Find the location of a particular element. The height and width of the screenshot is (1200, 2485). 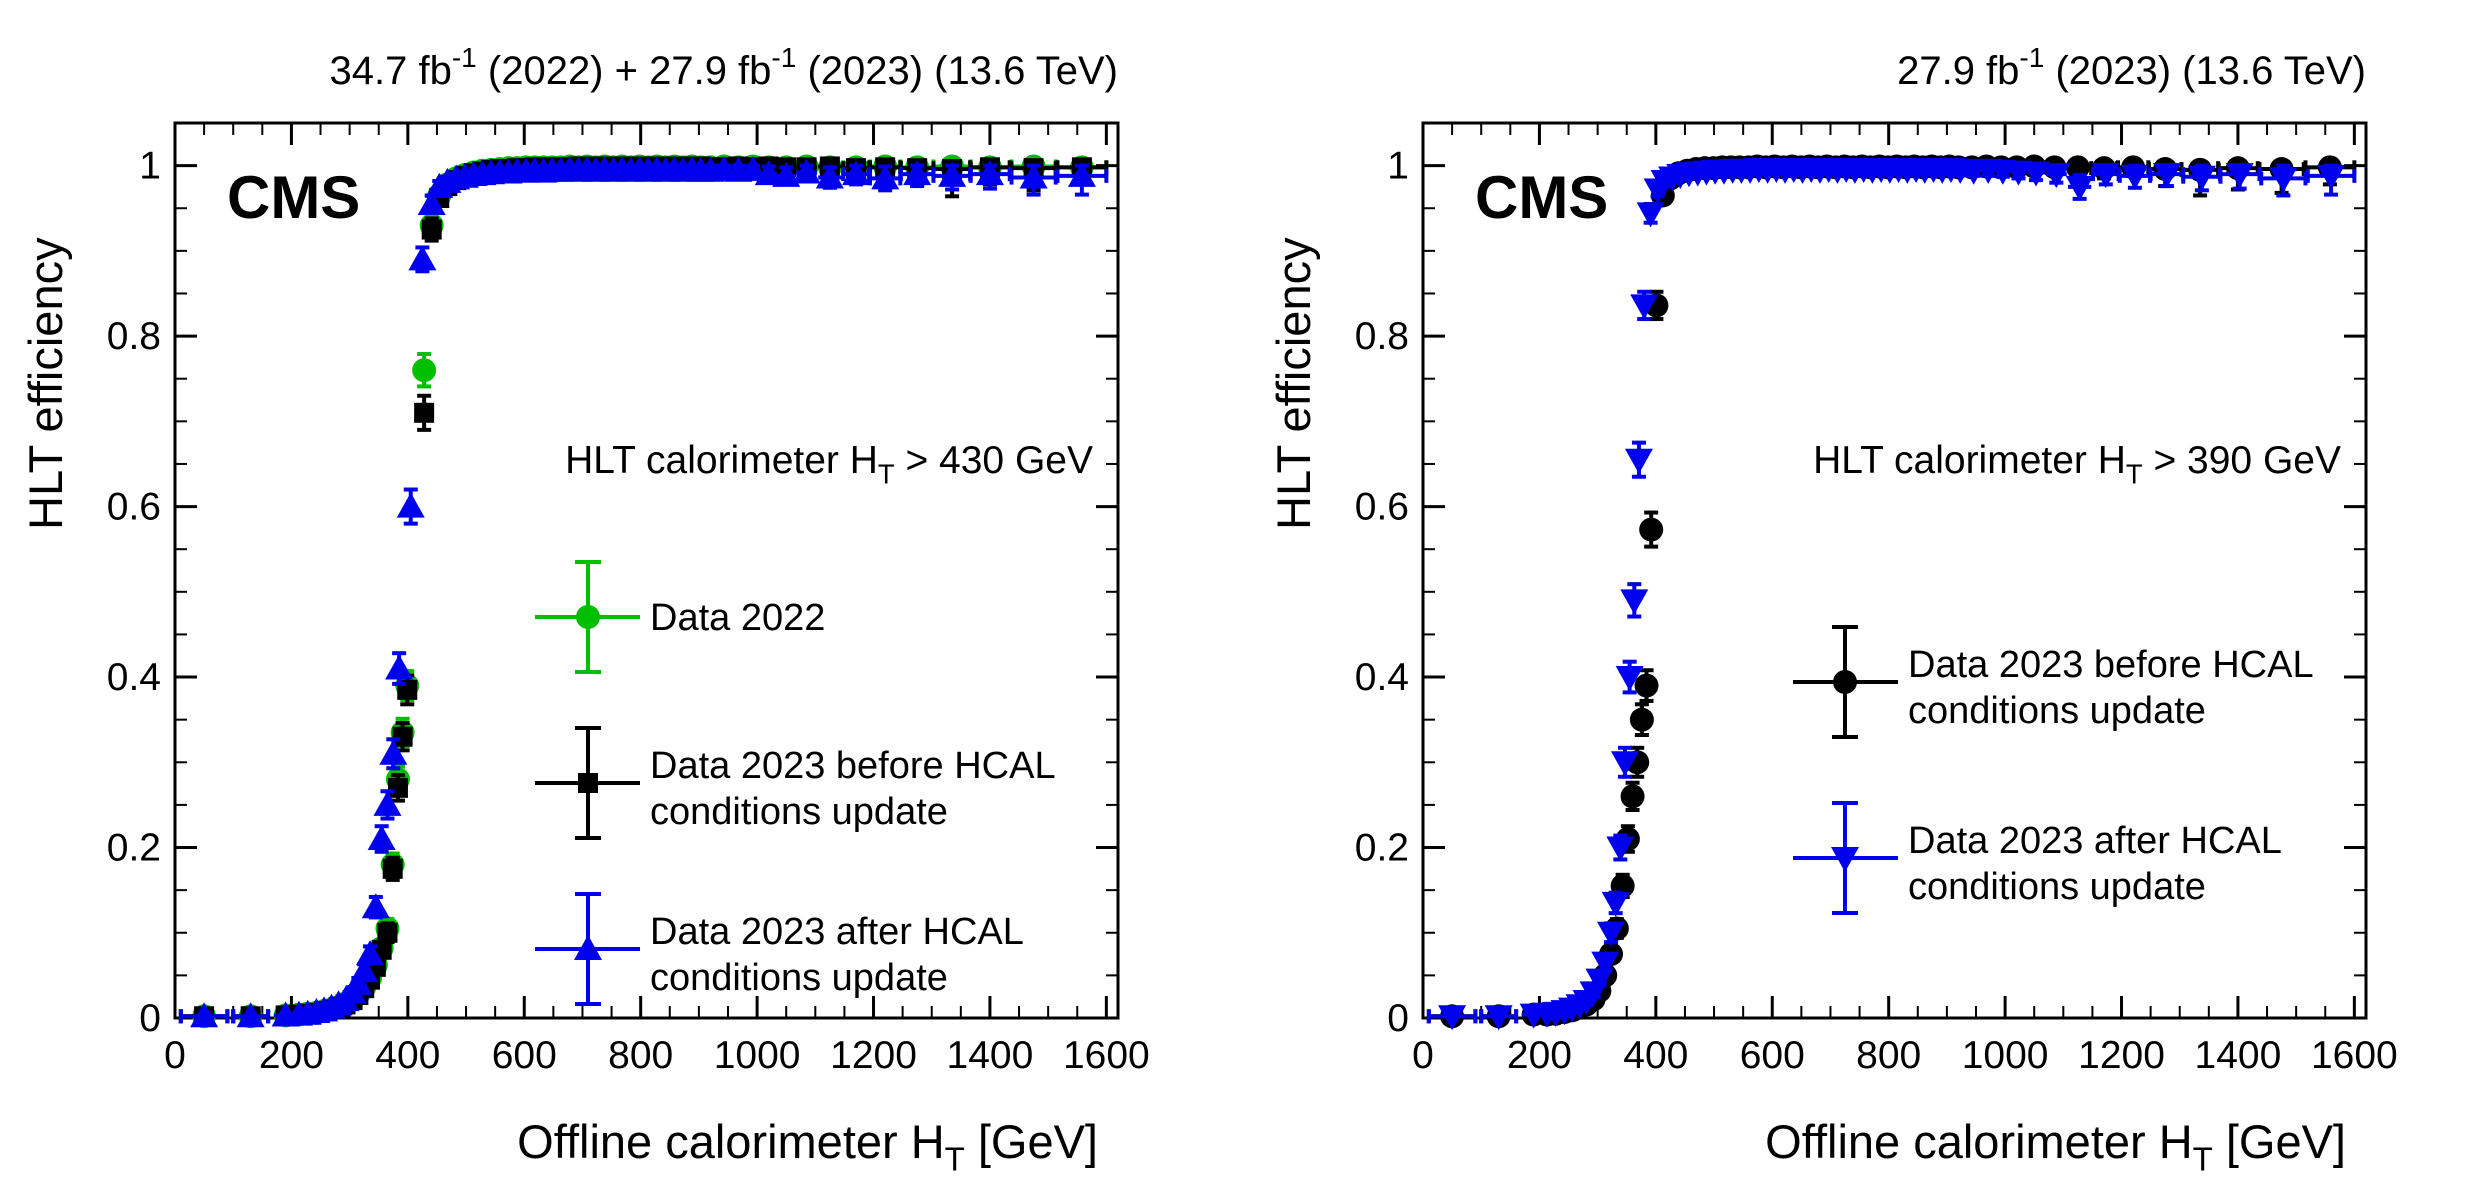

x-tick-label: 400 is located at coordinates (1655, 1055).